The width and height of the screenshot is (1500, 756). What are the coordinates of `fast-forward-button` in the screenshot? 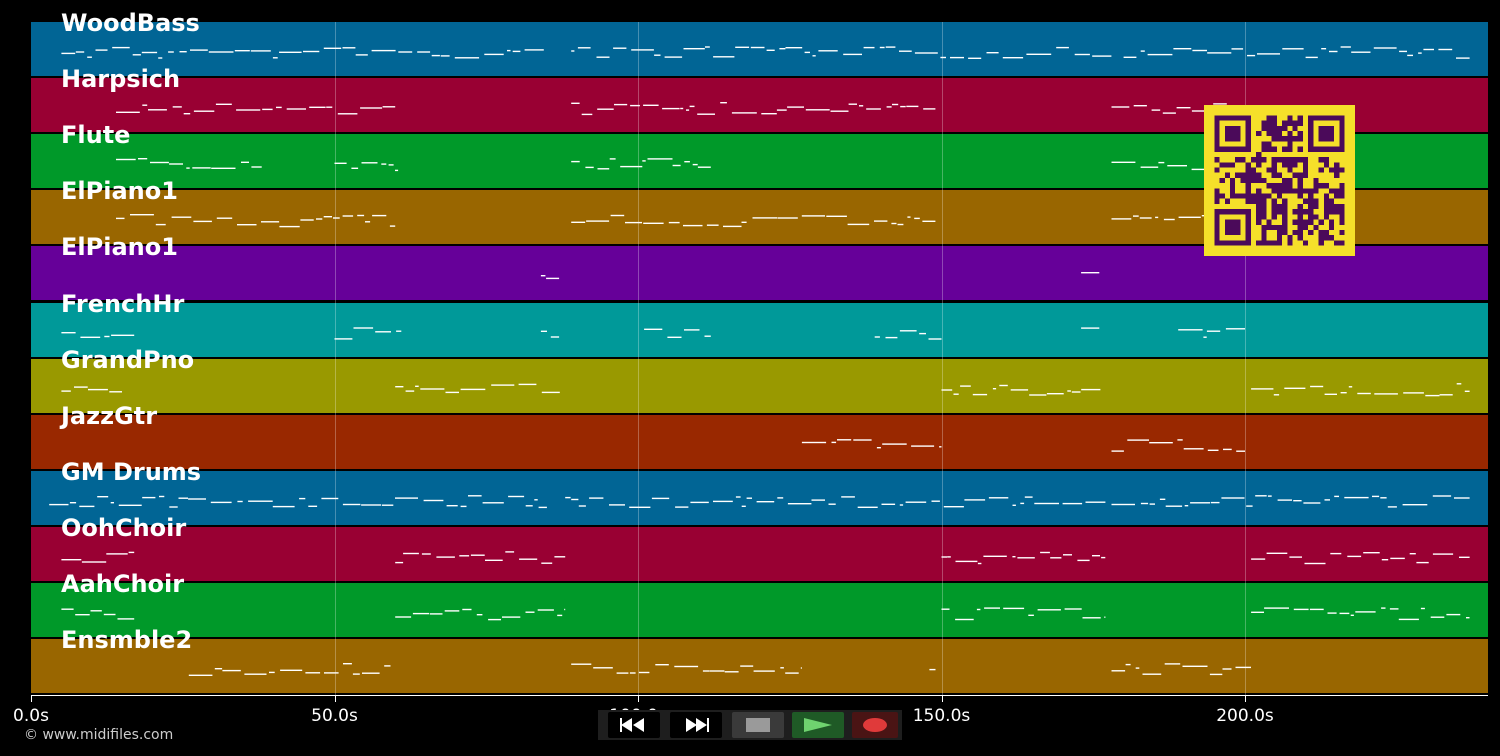 It's located at (696, 725).